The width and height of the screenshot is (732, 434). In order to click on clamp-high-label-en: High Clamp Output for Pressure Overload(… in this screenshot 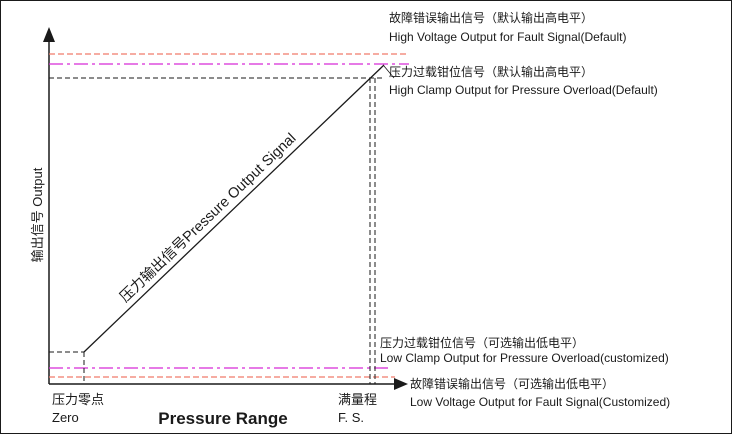, I will do `click(523, 90)`.